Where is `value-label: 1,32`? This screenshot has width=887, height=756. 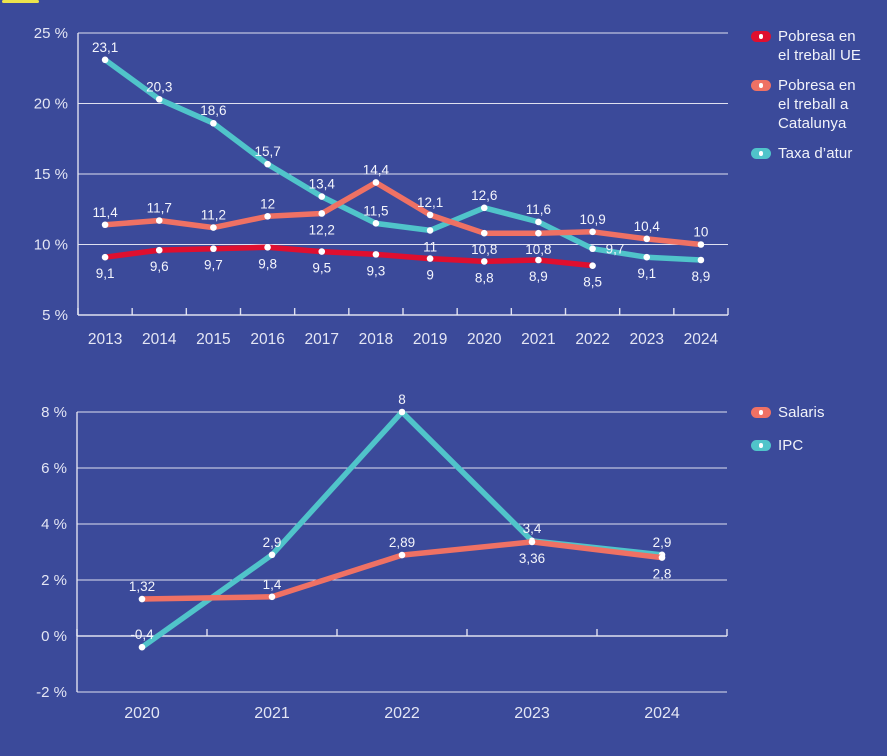
value-label: 1,32 is located at coordinates (142, 586).